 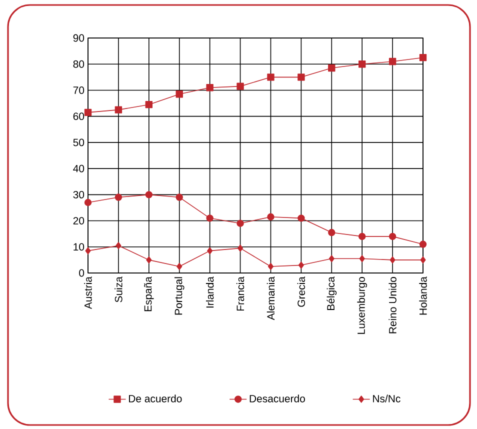 What do you see at coordinates (78, 116) in the screenshot?
I see `y-tick-label: 60` at bounding box center [78, 116].